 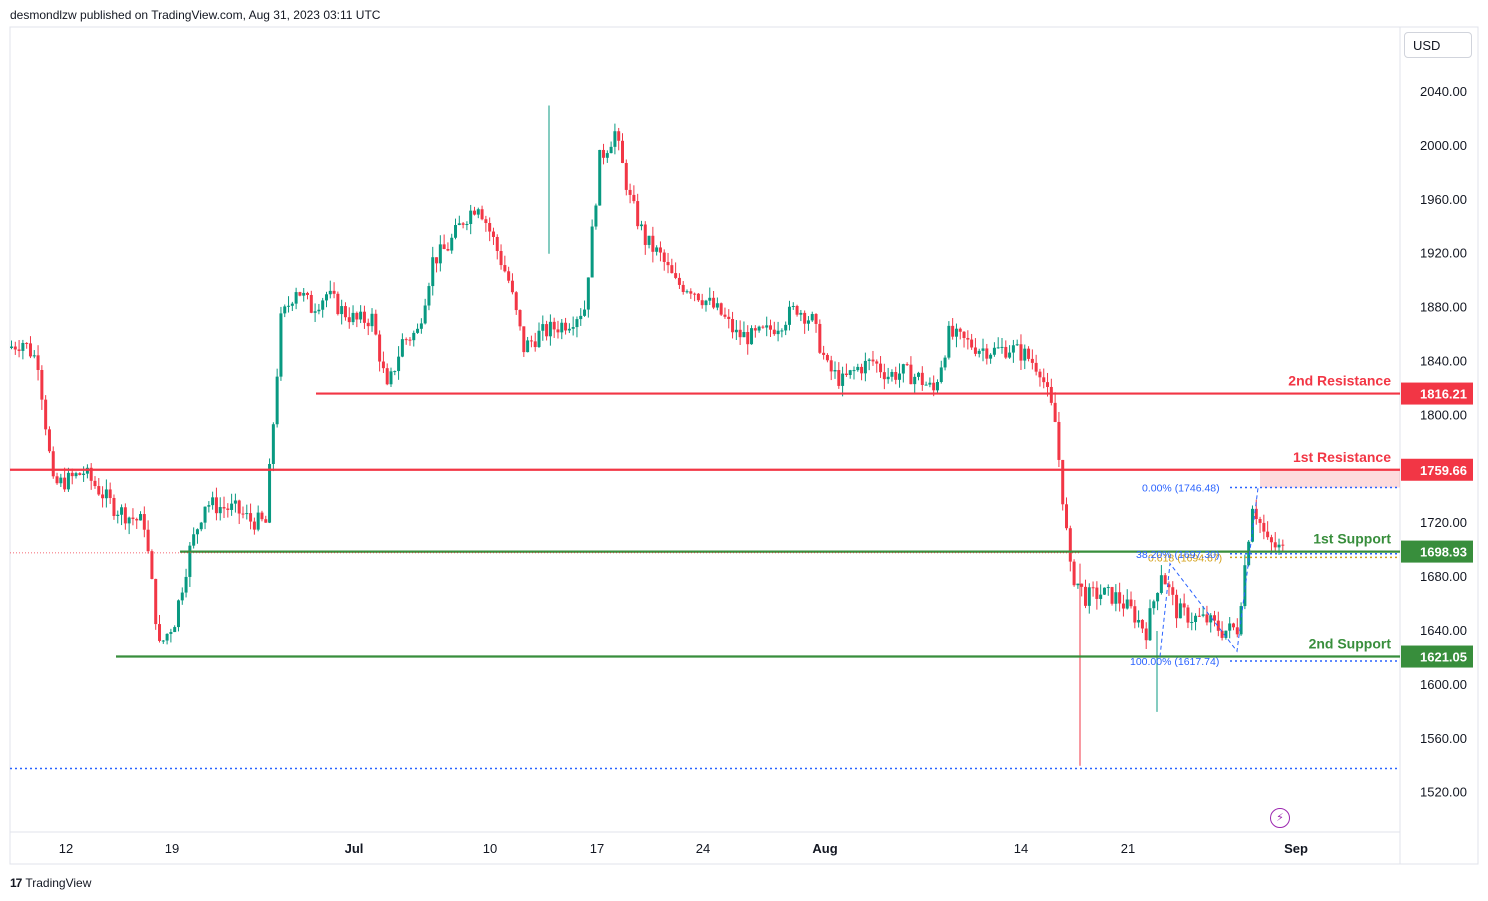 I want to click on x-tick-label: 12, so click(x=66, y=848).